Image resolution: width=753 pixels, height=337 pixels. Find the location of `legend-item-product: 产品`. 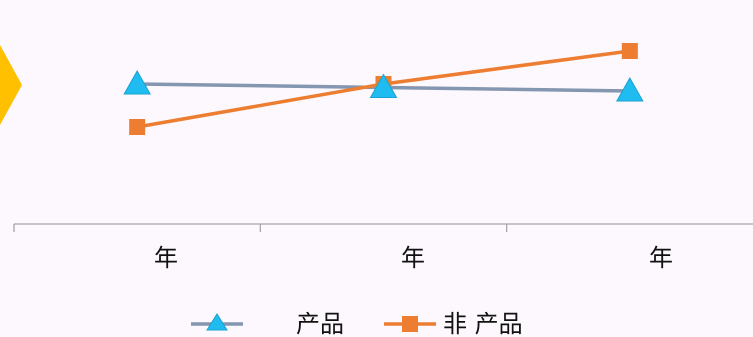

legend-item-product: 产品 is located at coordinates (267, 323).